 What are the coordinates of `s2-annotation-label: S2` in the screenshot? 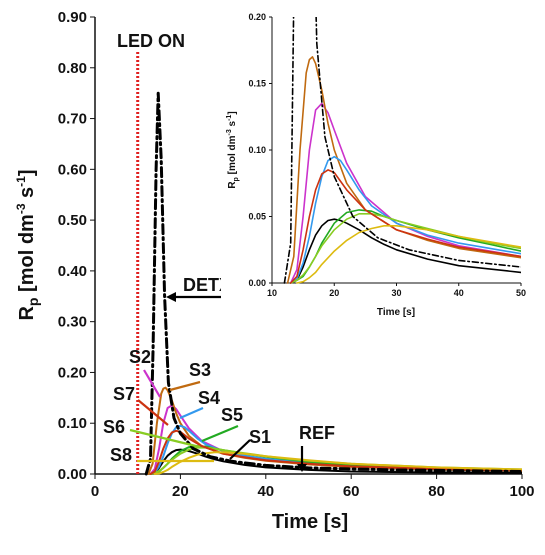 It's located at (140, 357).